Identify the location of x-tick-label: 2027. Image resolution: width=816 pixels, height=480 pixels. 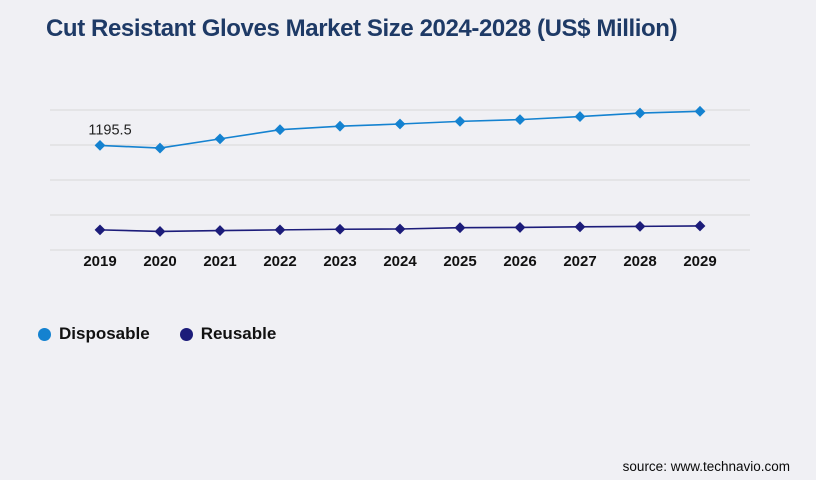
(579, 261).